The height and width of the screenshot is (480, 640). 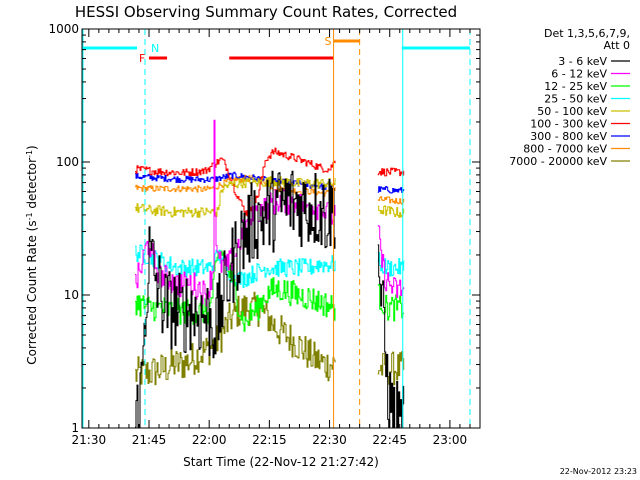 What do you see at coordinates (575, 99) in the screenshot?
I see `legend-entry-label: 25 - 50 keV` at bounding box center [575, 99].